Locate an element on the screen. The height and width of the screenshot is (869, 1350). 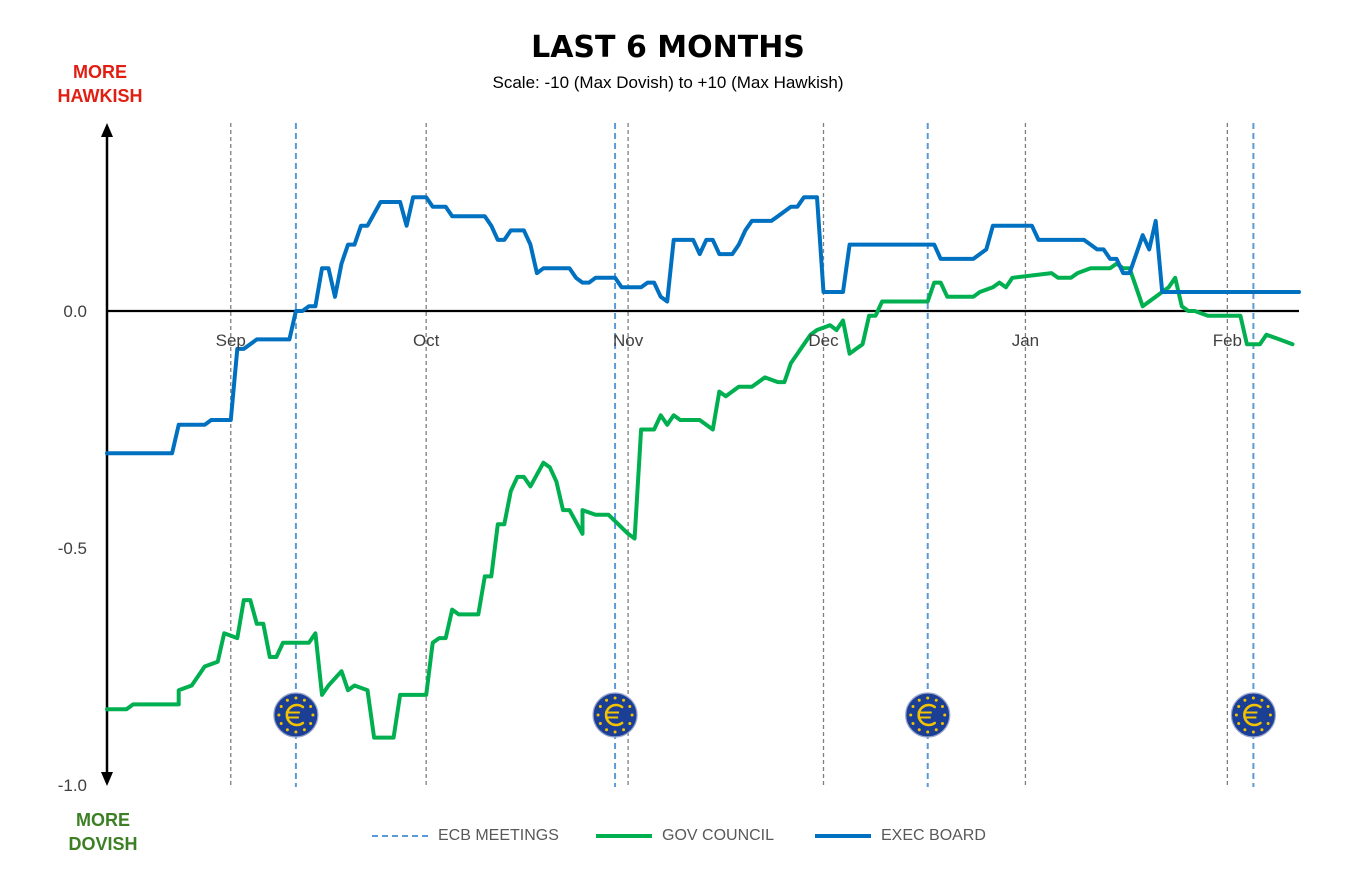
legend-swatch-exec-board is located at coordinates (843, 836).